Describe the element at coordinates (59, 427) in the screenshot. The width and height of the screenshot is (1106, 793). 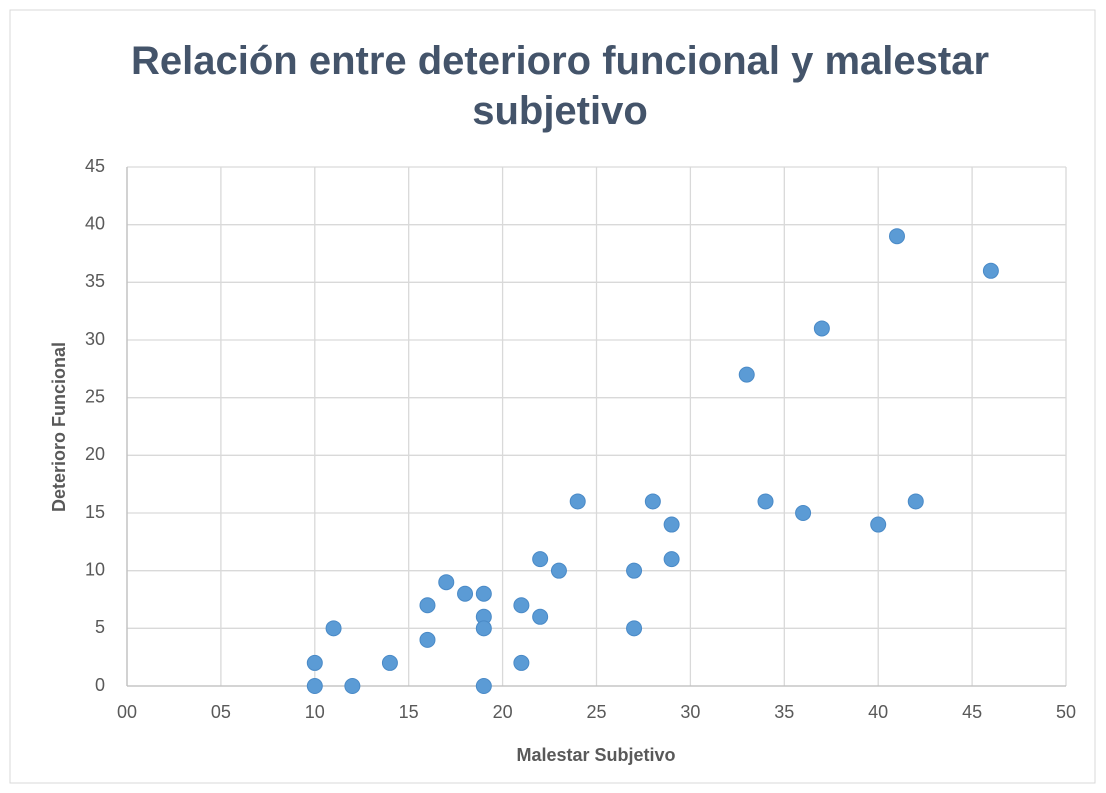
I see `y-axis-label: Deterioro Funcional` at that location.